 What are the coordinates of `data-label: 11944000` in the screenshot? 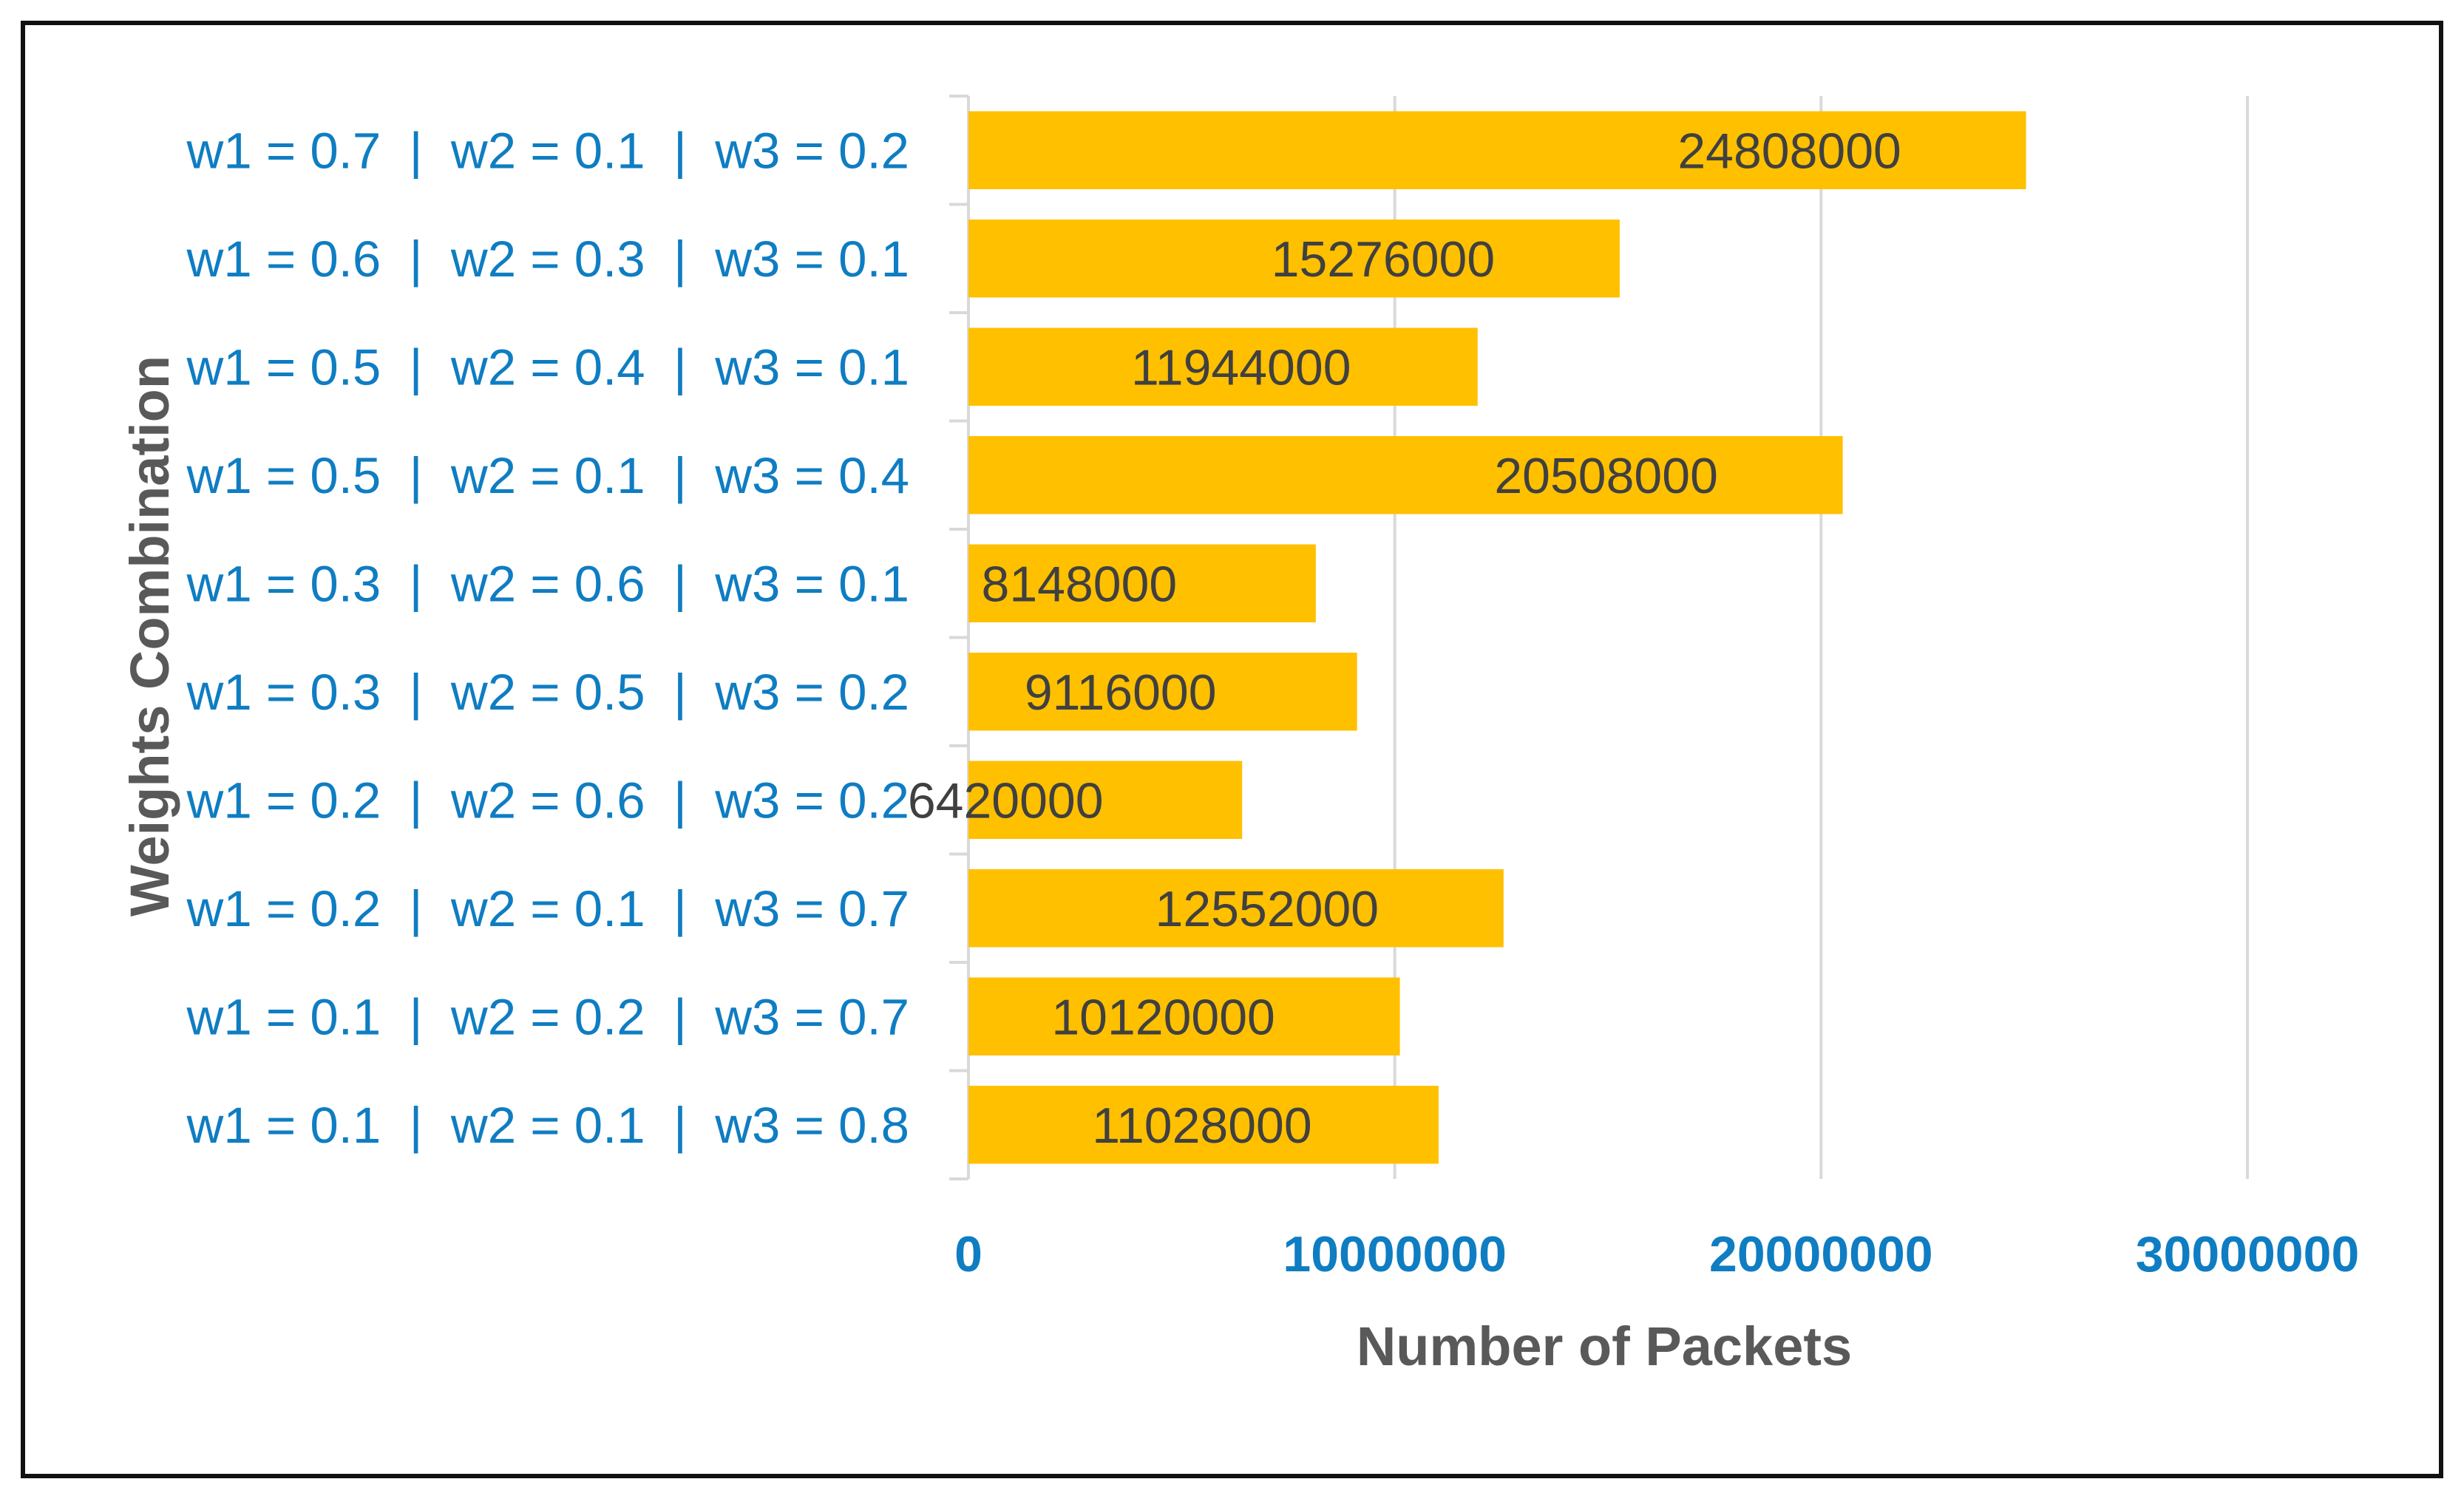 It's located at (1241, 367).